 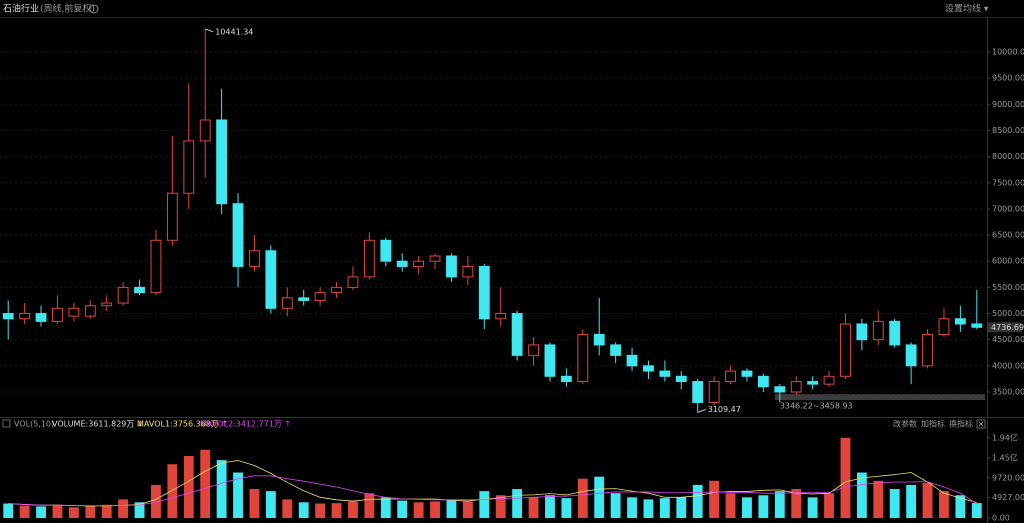 I want to click on y-tick-label: 4000.00, so click(x=1008, y=365).